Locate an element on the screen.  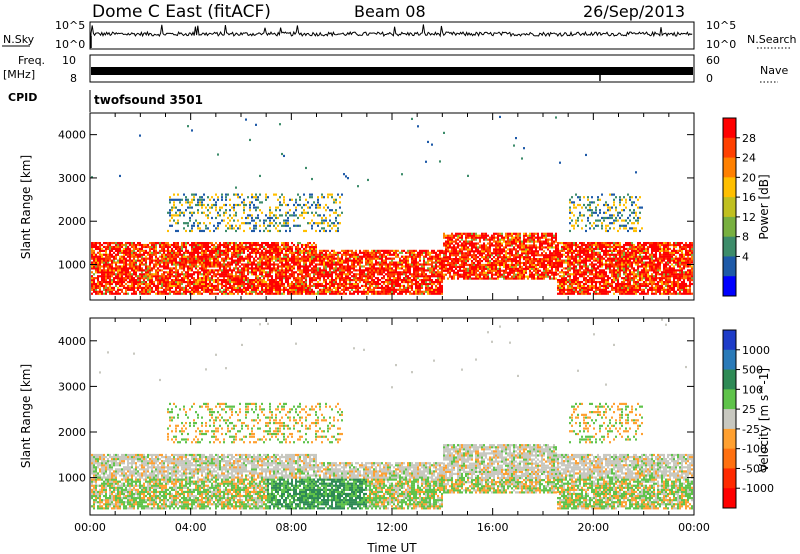
colorbar-tick-label: 24 is located at coordinates (749, 158).